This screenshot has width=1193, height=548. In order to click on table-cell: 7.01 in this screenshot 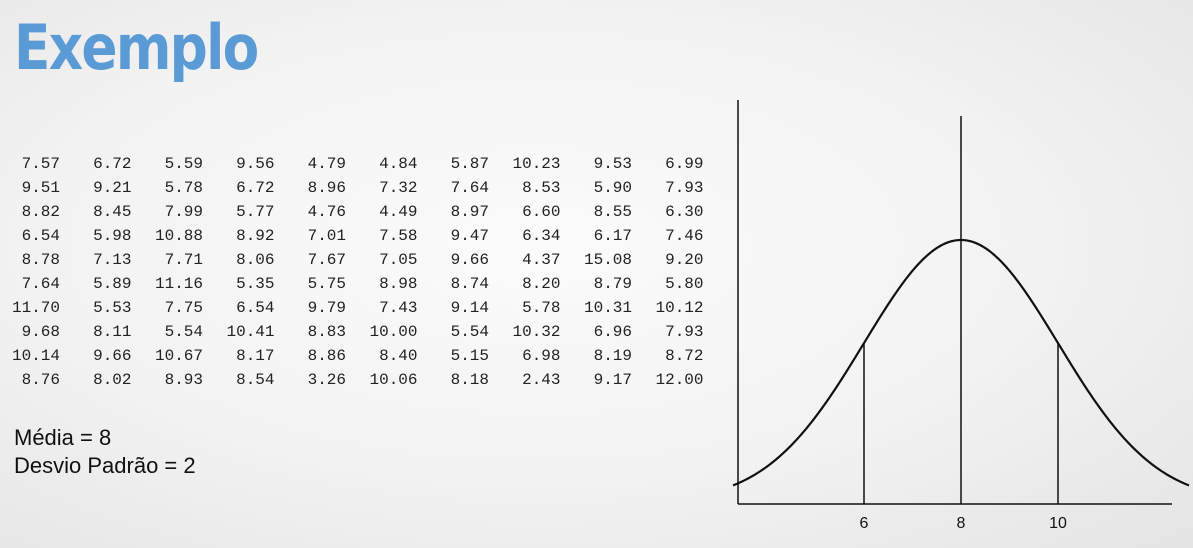, I will do `click(326, 236)`.